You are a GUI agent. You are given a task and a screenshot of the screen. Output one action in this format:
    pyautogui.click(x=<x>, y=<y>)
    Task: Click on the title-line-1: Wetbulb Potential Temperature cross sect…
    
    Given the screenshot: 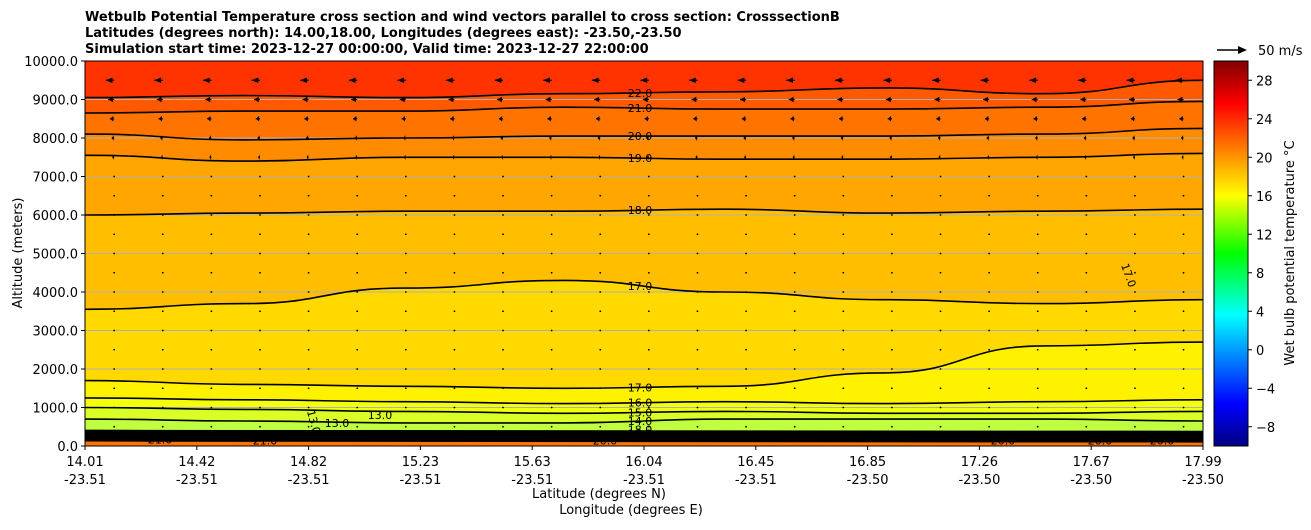 What is the action you would take?
    pyautogui.click(x=462, y=17)
    